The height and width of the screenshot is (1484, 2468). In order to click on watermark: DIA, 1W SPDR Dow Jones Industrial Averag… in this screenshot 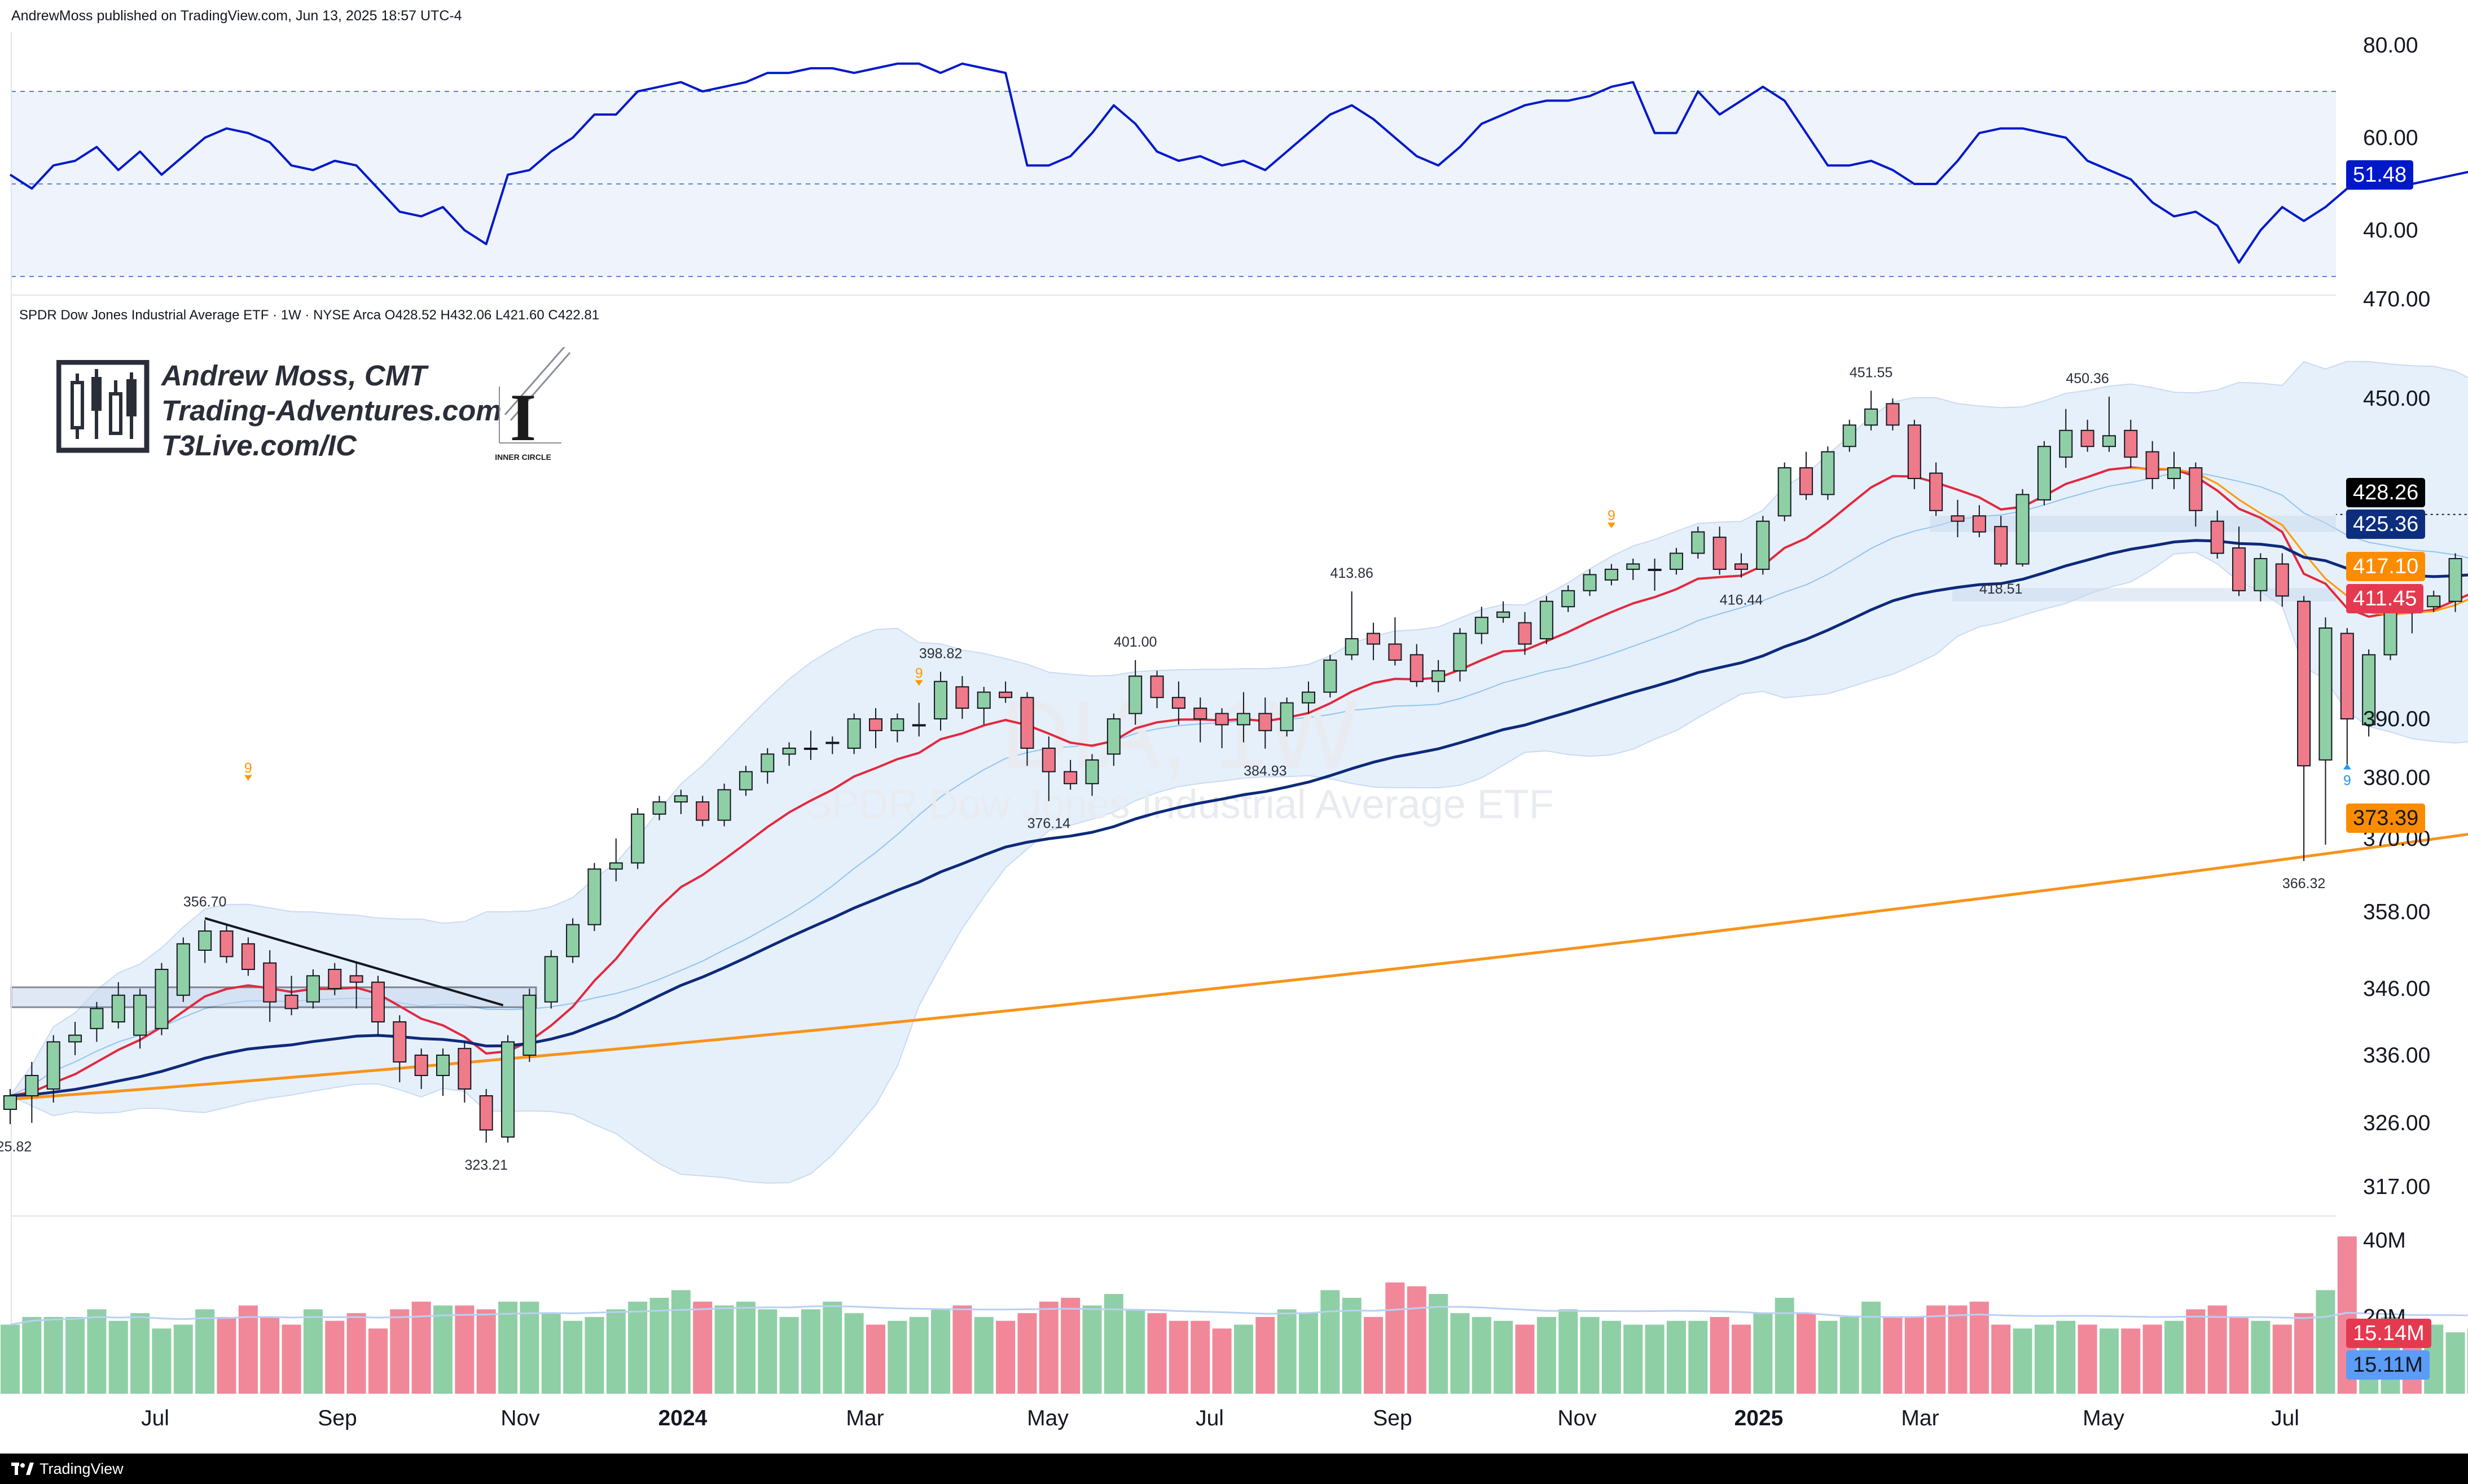, I will do `click(1179, 754)`.